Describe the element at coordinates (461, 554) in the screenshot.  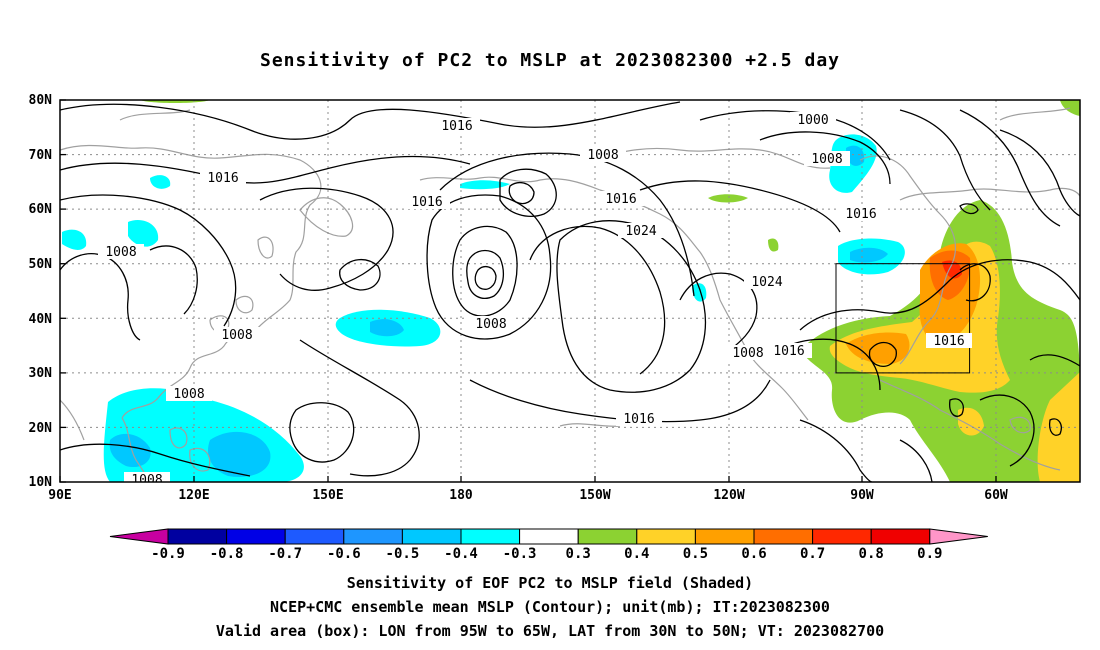
I see `colorbar-label: -0.4` at that location.